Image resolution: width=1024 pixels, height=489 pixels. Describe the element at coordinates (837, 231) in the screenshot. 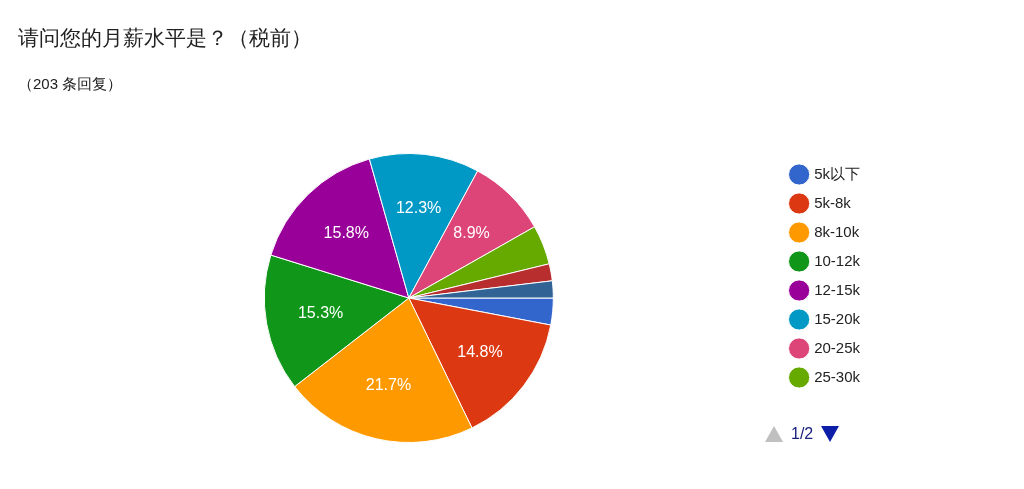

I see `legend-label: 8k-10k` at that location.